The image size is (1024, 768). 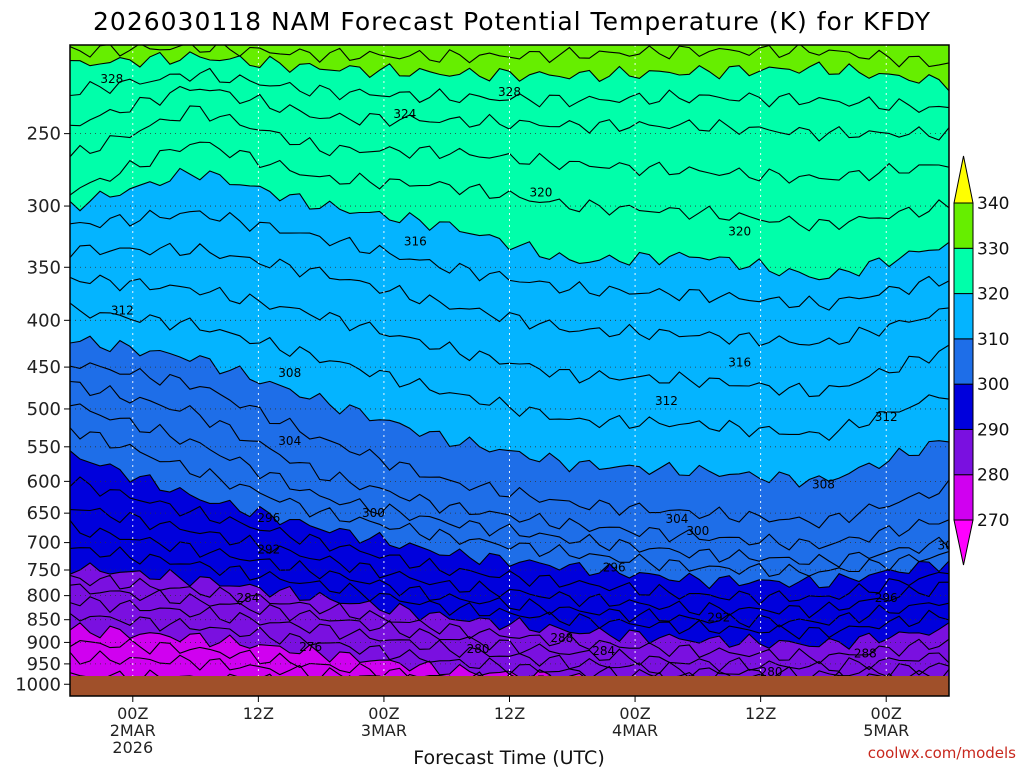 I want to click on y-tick-label: 600, so click(x=44, y=481).